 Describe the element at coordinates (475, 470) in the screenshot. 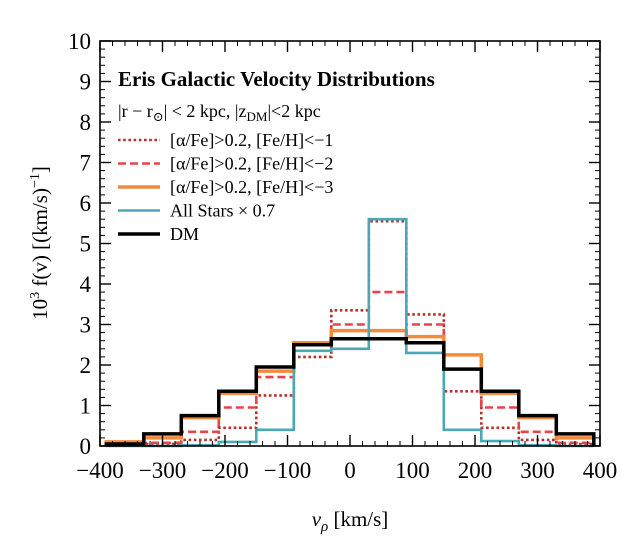

I see `x-tick-label: 200` at that location.